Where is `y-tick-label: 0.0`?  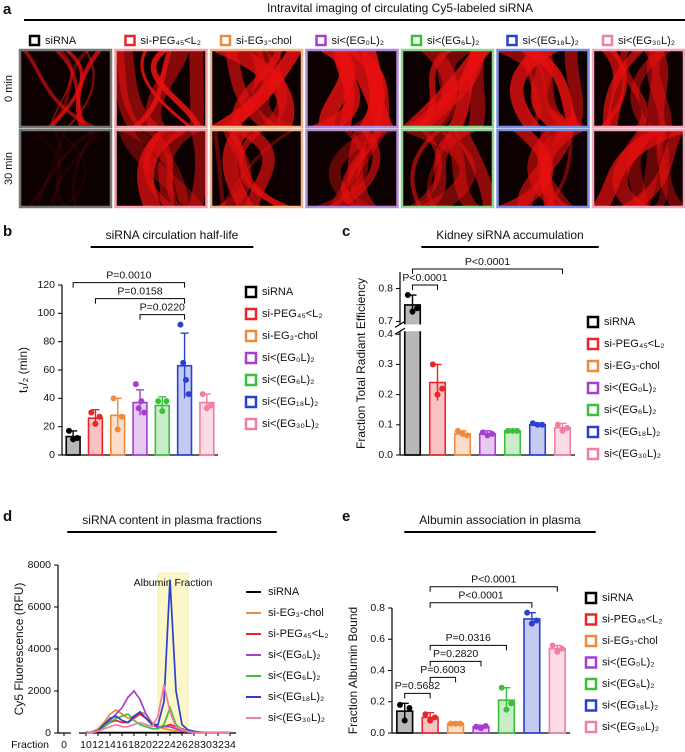
y-tick-label: 0.0 is located at coordinates (385, 455).